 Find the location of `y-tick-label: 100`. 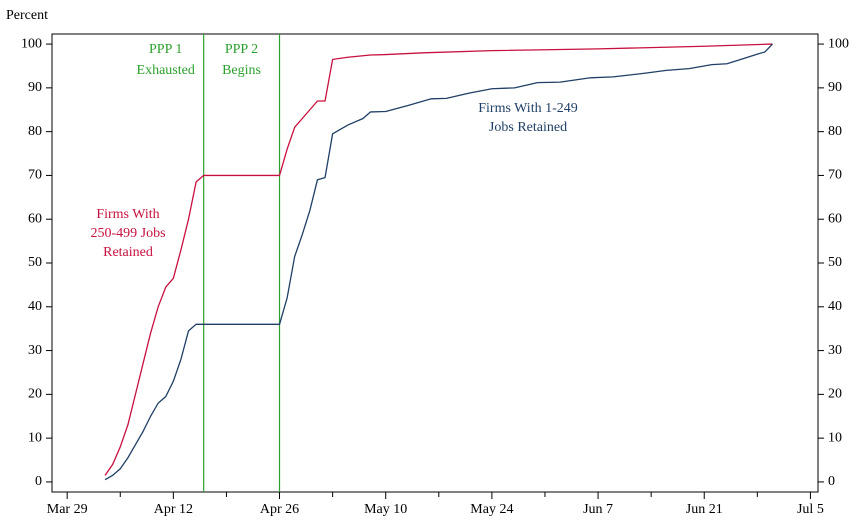

y-tick-label: 100 is located at coordinates (31, 43).